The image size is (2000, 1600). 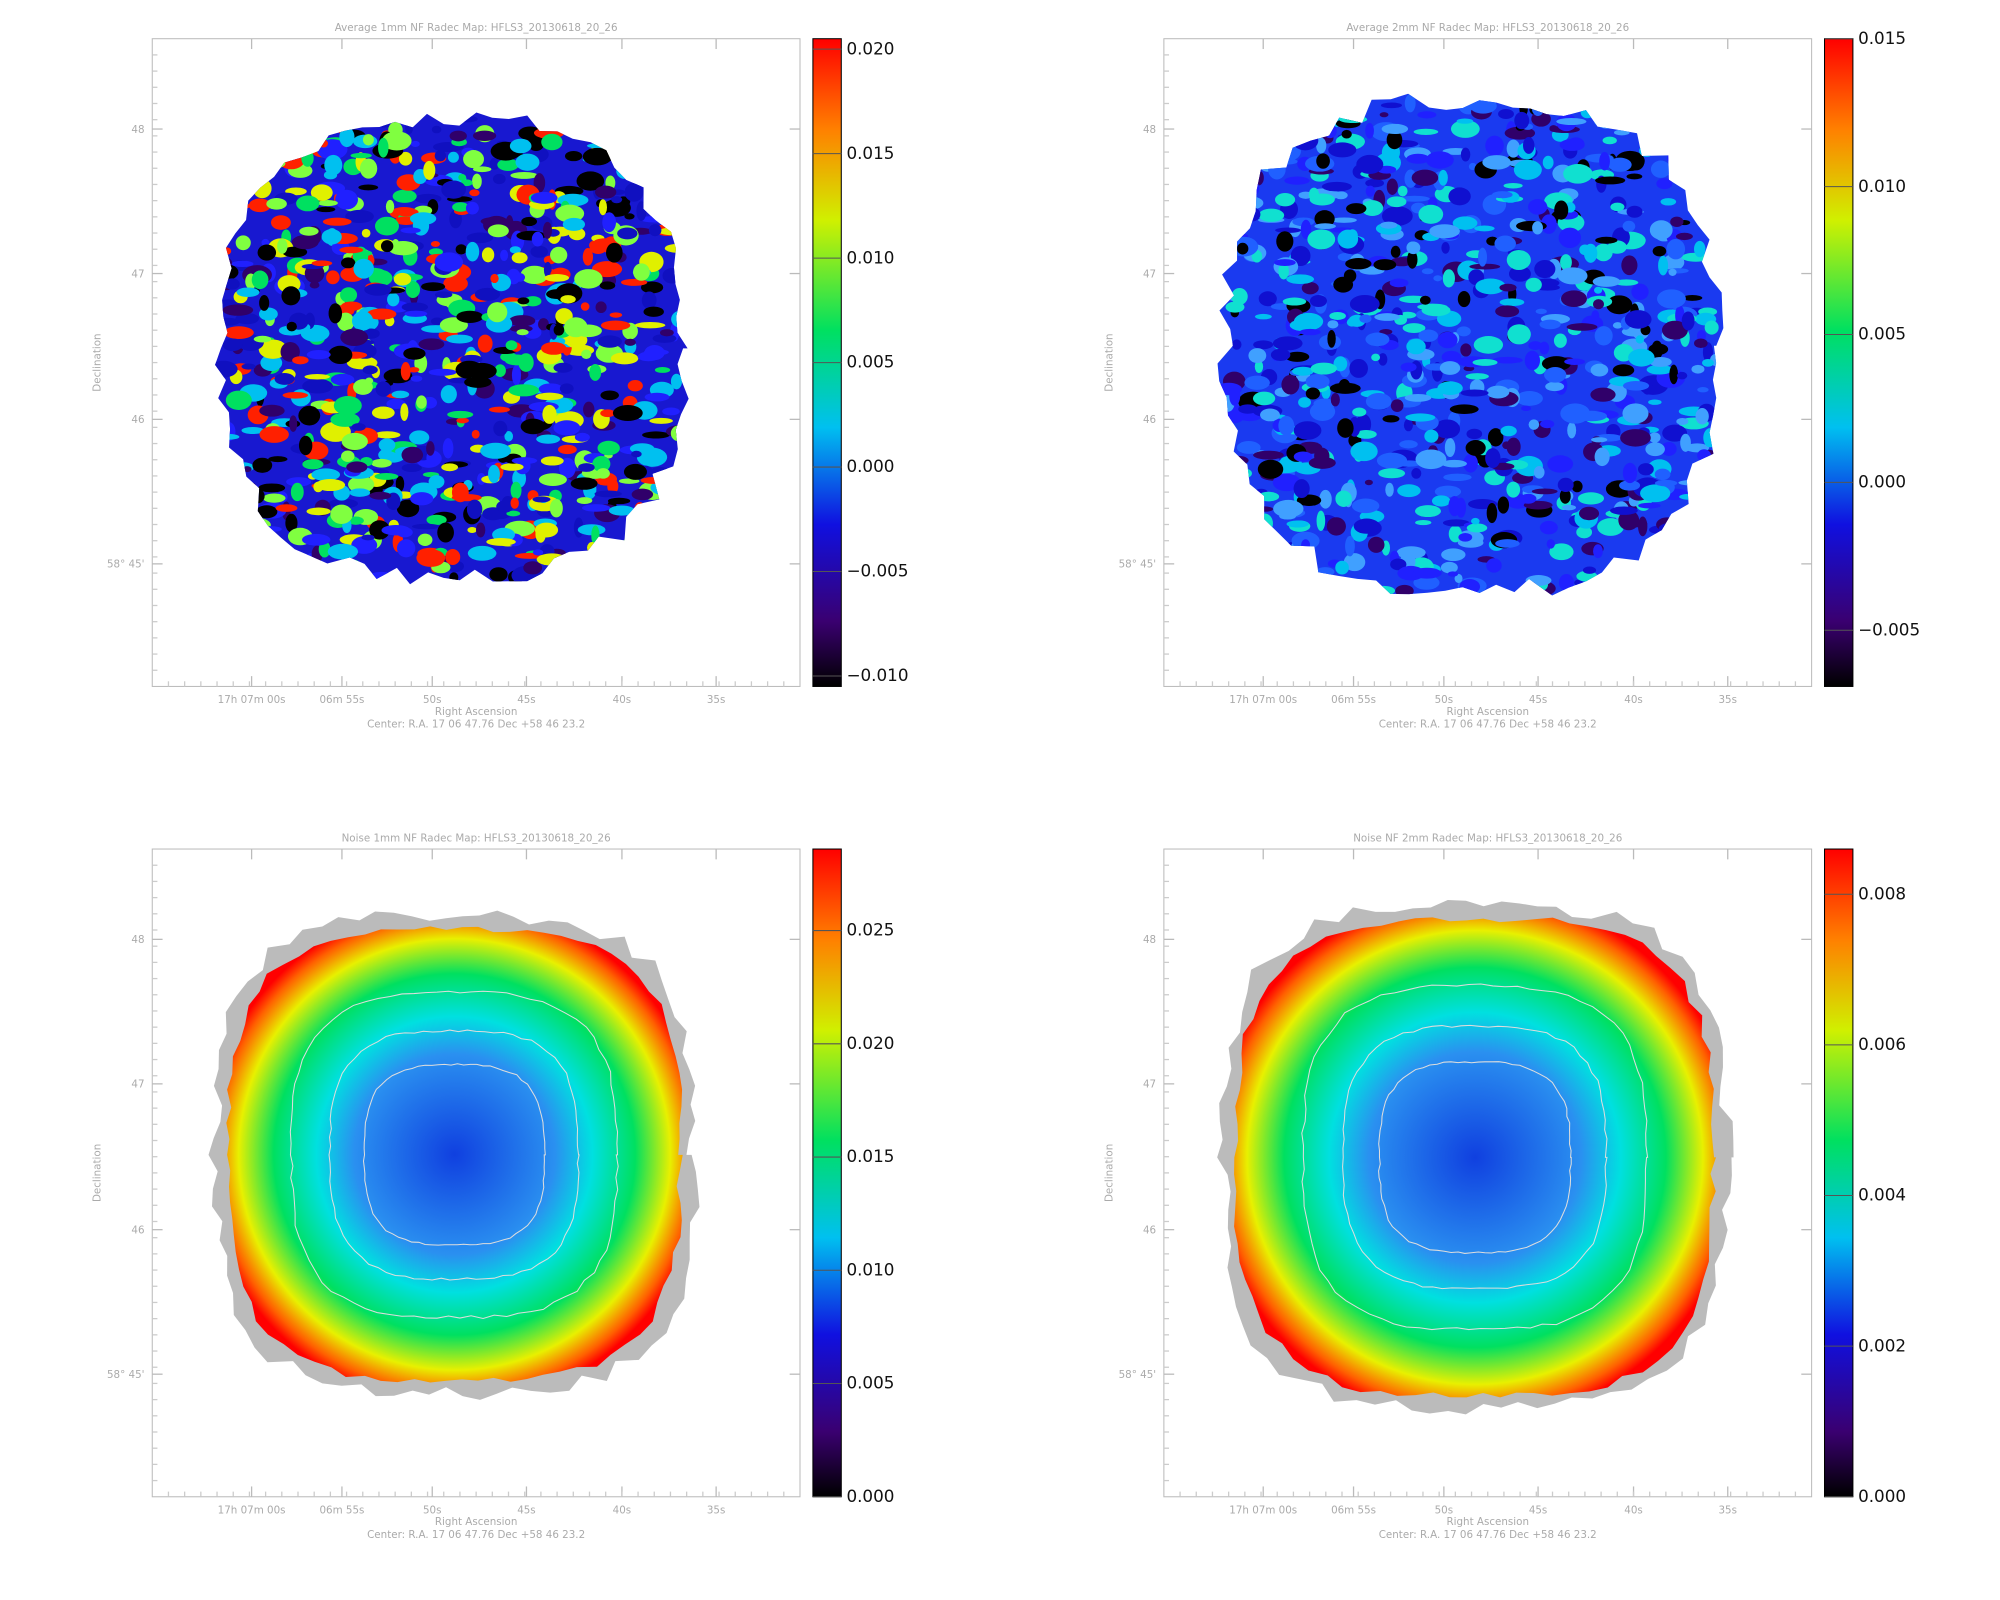 What do you see at coordinates (1882, 1195) in the screenshot?
I see `colorbar-tick-label: 0.004` at bounding box center [1882, 1195].